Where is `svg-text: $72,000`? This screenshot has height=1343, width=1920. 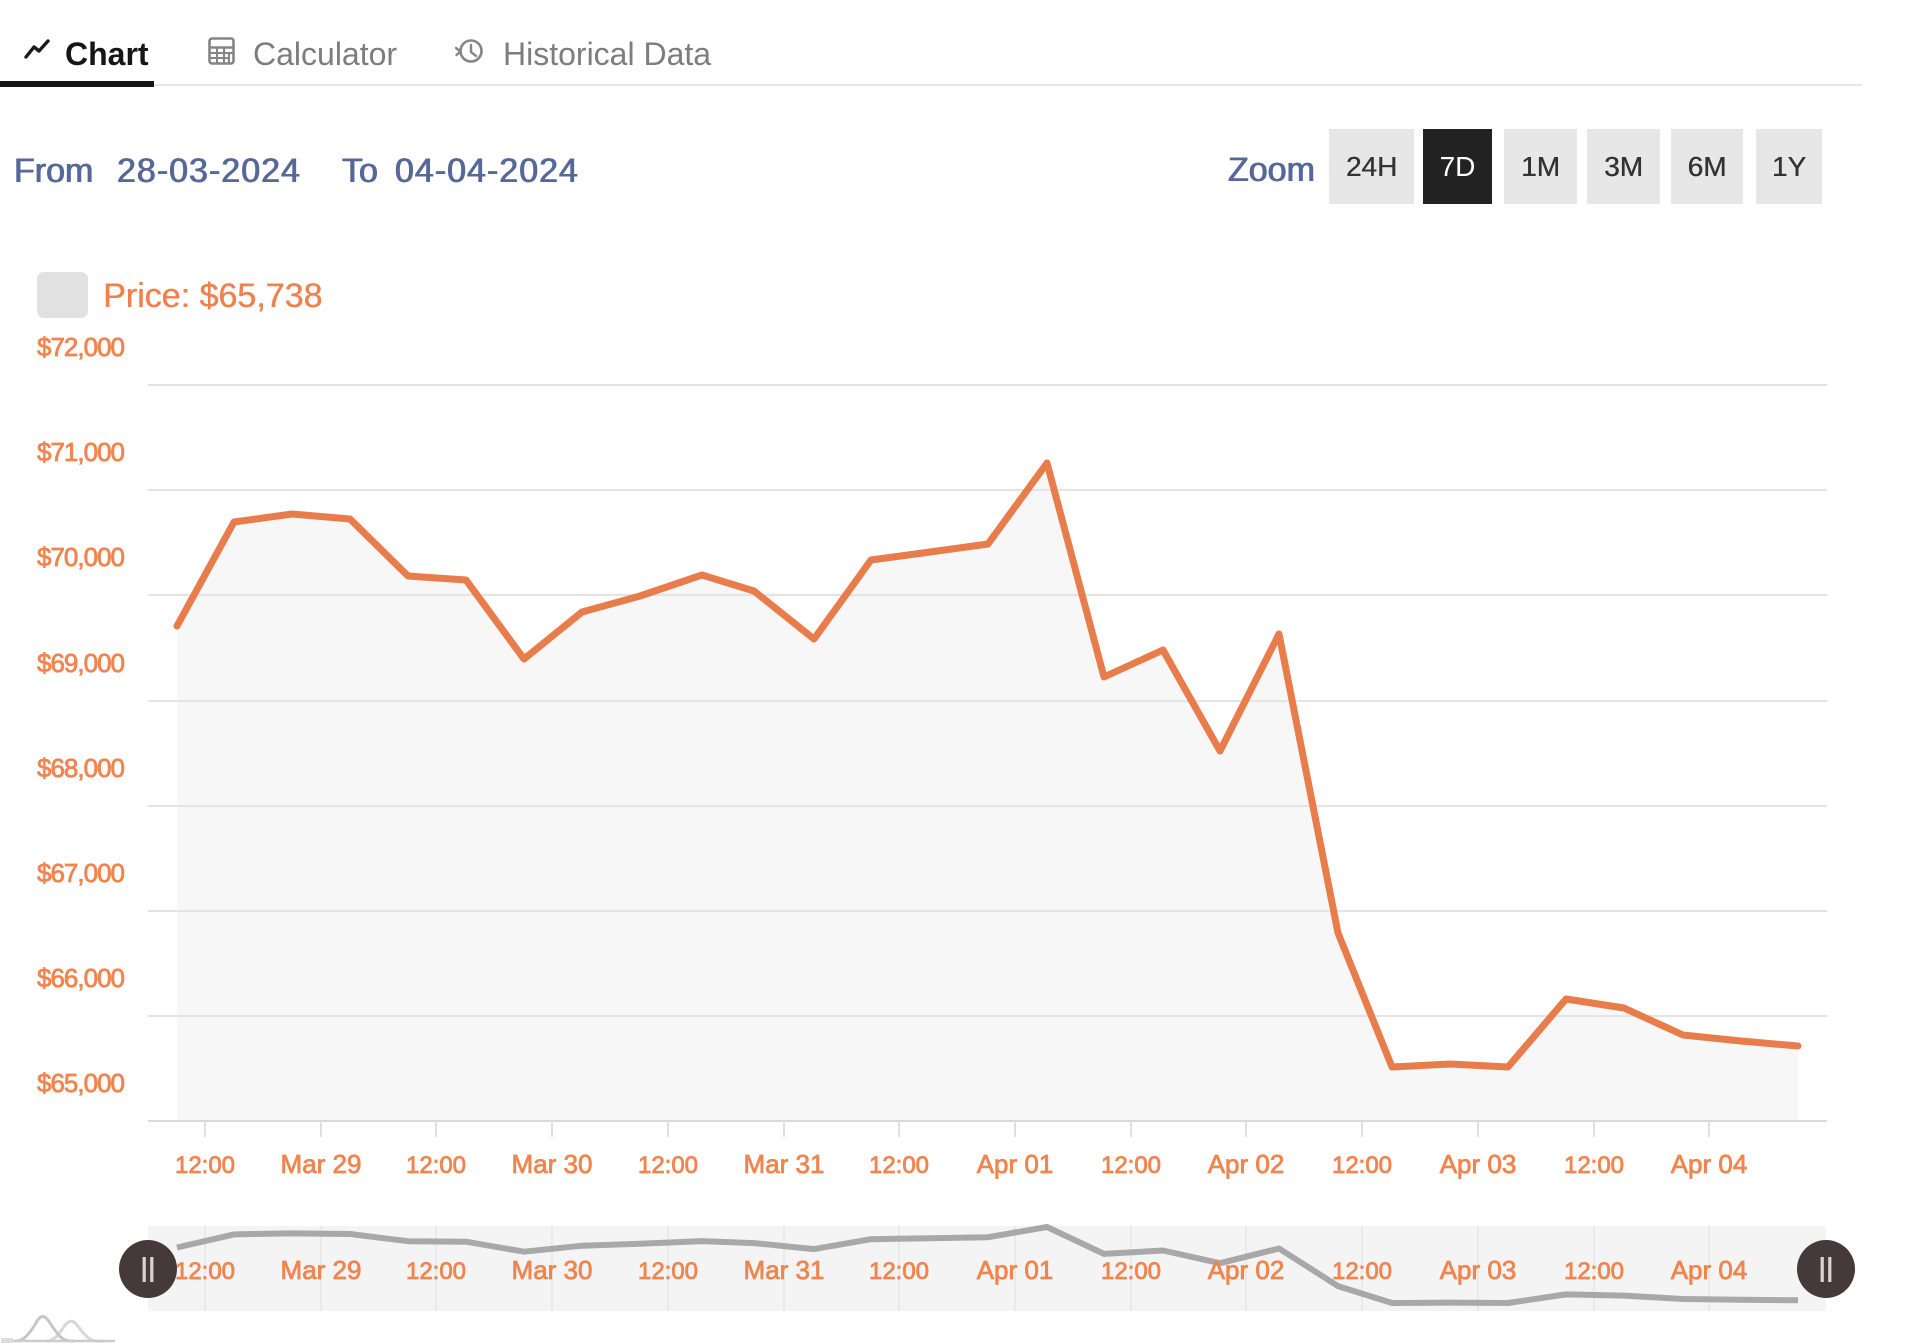
svg-text: $72,000 is located at coordinates (81, 347).